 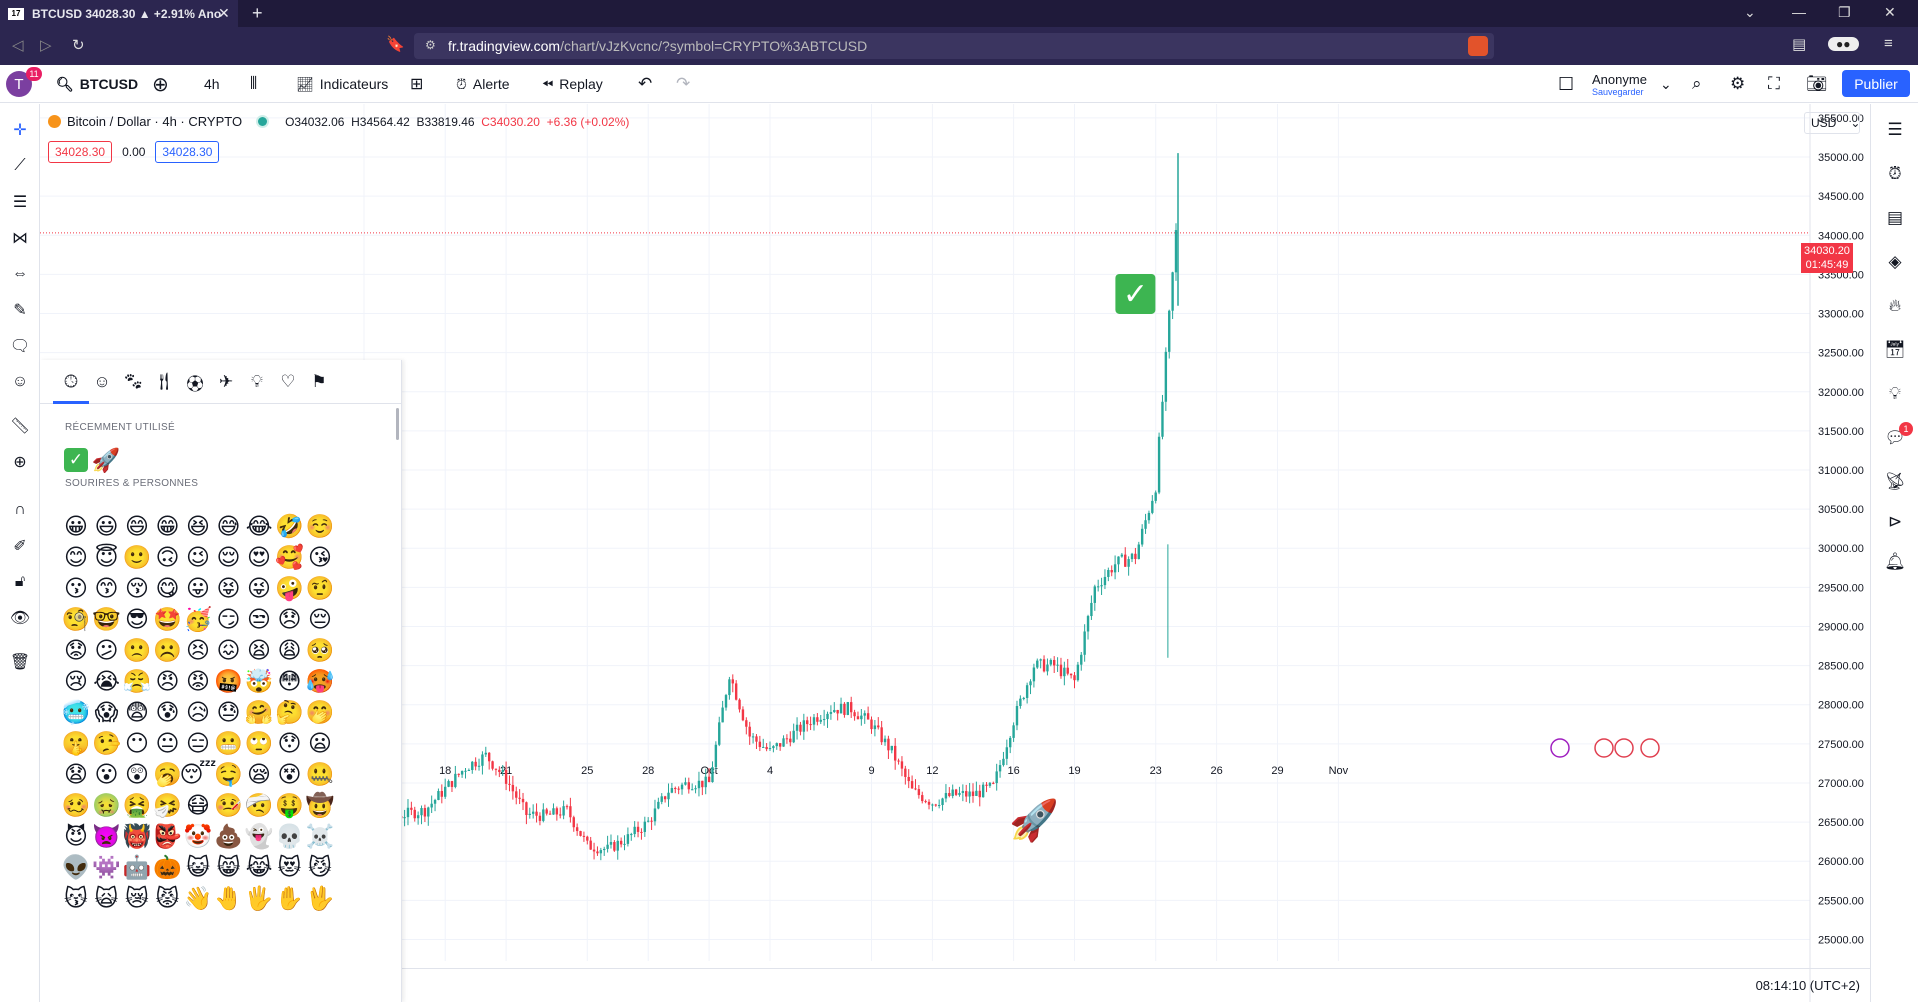 What do you see at coordinates (226, 381) in the screenshot?
I see `rocket-travel-icon: ✈︎` at bounding box center [226, 381].